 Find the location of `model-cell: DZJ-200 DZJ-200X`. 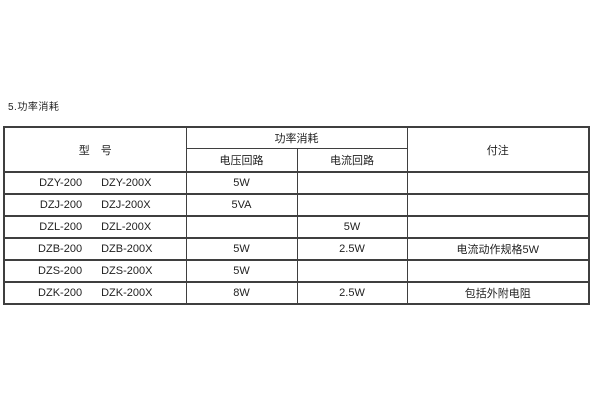

model-cell: DZJ-200 DZJ-200X is located at coordinates (95, 205).